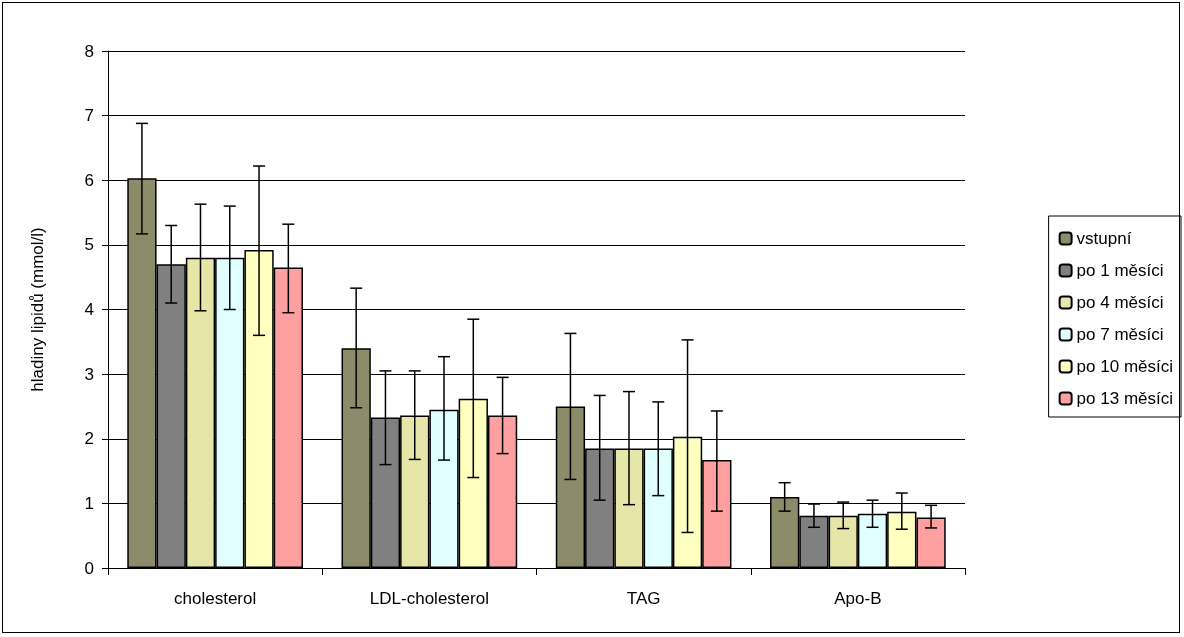 This screenshot has width=1184, height=637. What do you see at coordinates (858, 598) in the screenshot?
I see `x-tick-label: Apo-B` at bounding box center [858, 598].